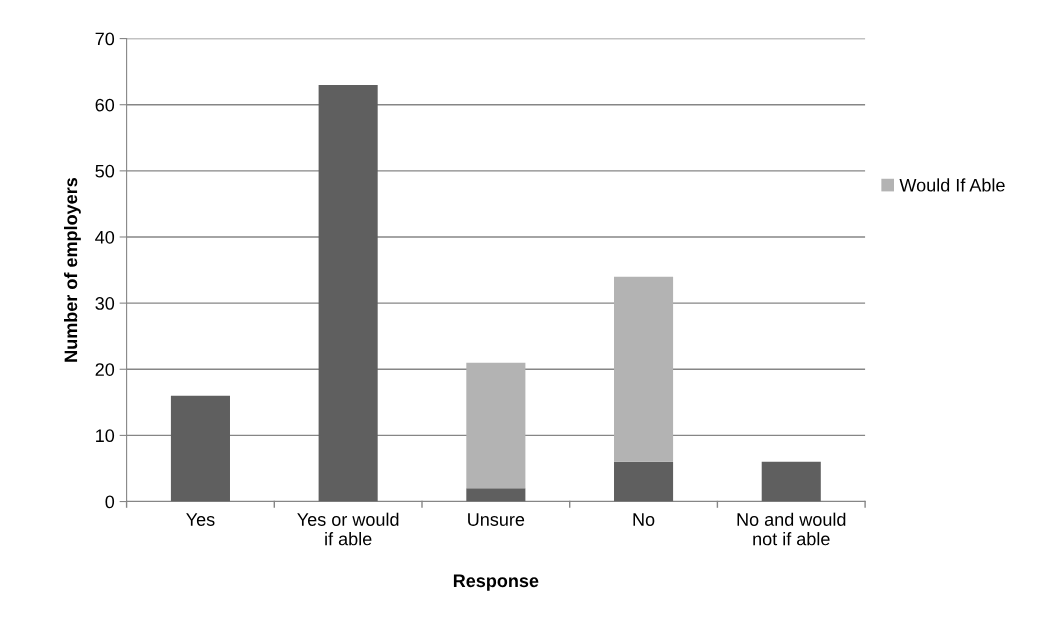 This screenshot has width=1055, height=643. What do you see at coordinates (105, 436) in the screenshot?
I see `y-tick-label: 10` at bounding box center [105, 436].